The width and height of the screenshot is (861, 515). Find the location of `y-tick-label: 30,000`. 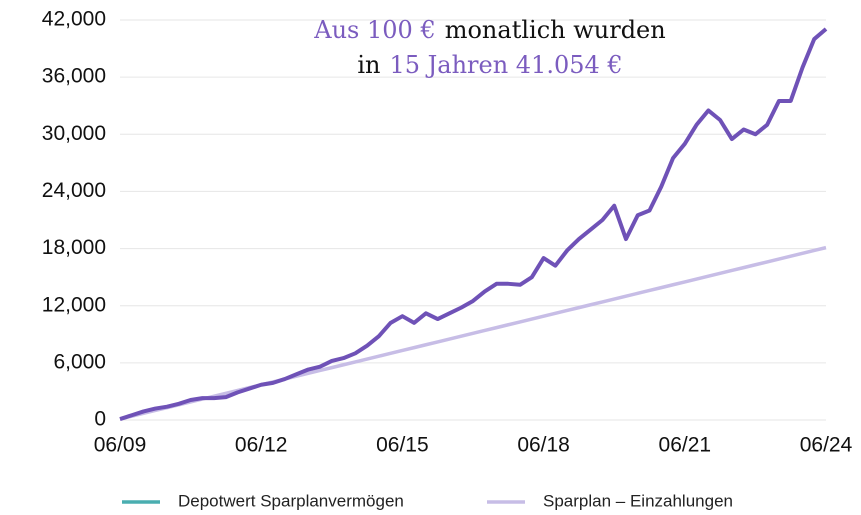

y-tick-label: 30,000 is located at coordinates (74, 133).